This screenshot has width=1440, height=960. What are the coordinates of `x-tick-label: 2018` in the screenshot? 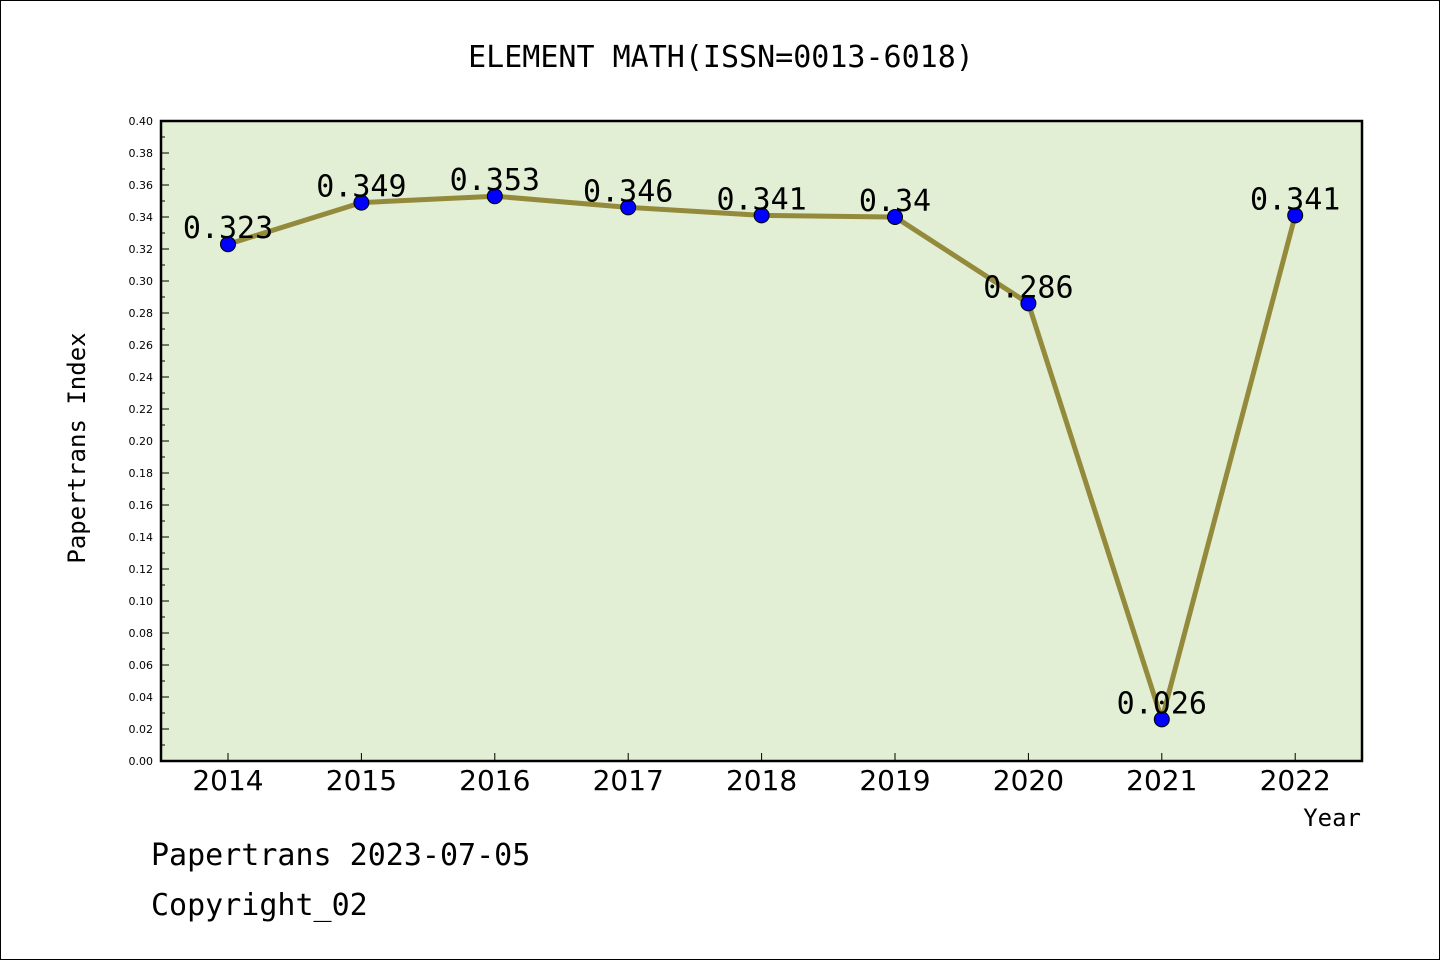 It's located at (761, 780).